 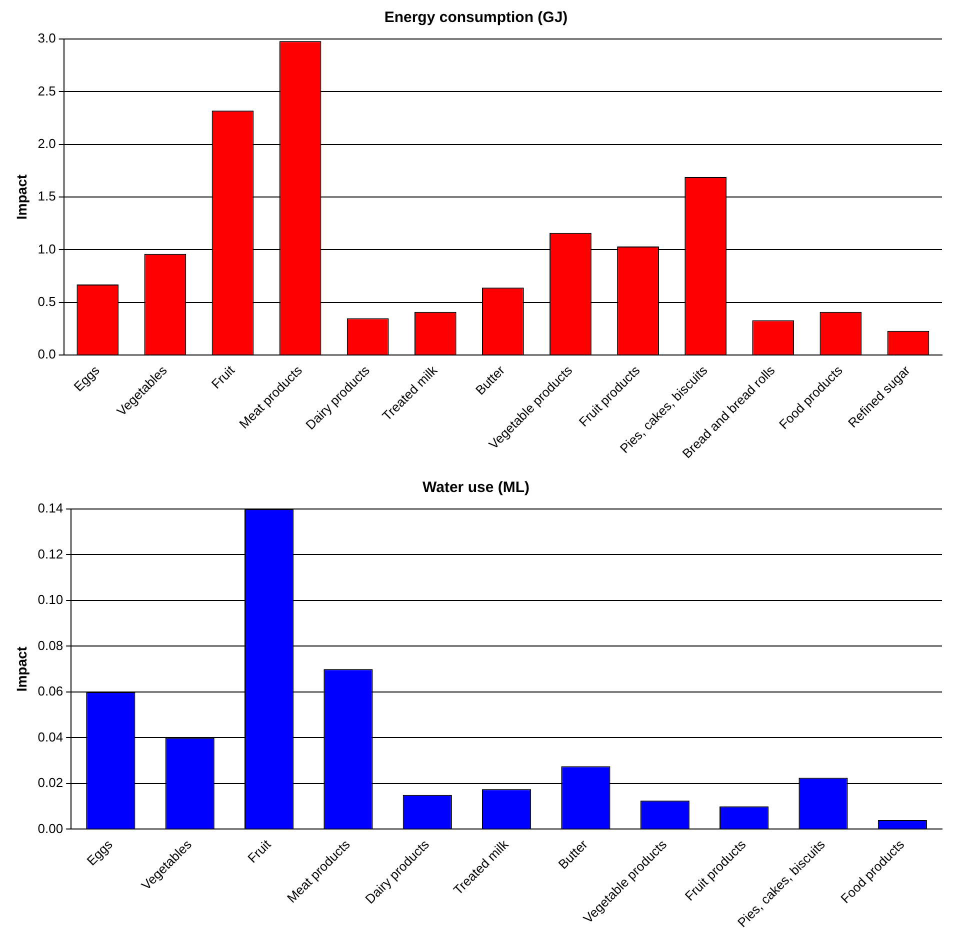 What do you see at coordinates (51, 508) in the screenshot?
I see `y-tick-label: 0.14` at bounding box center [51, 508].